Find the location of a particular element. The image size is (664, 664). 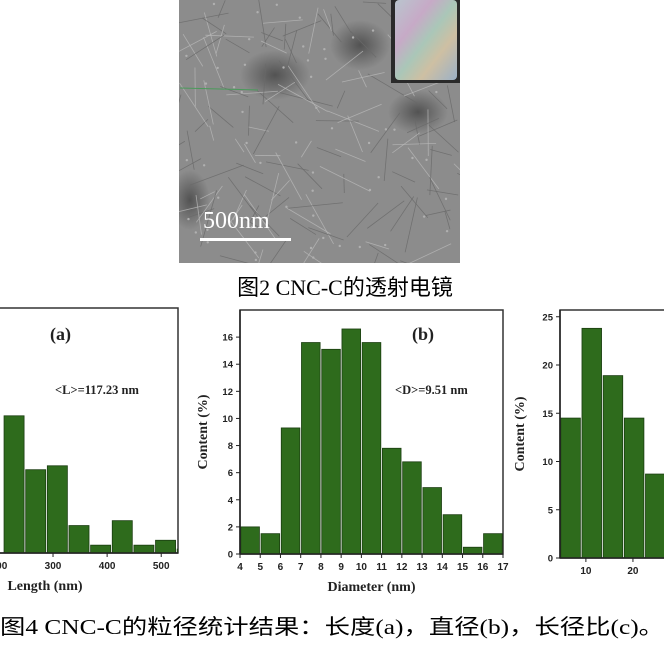

x-tick-label: 11 is located at coordinates (381, 567).